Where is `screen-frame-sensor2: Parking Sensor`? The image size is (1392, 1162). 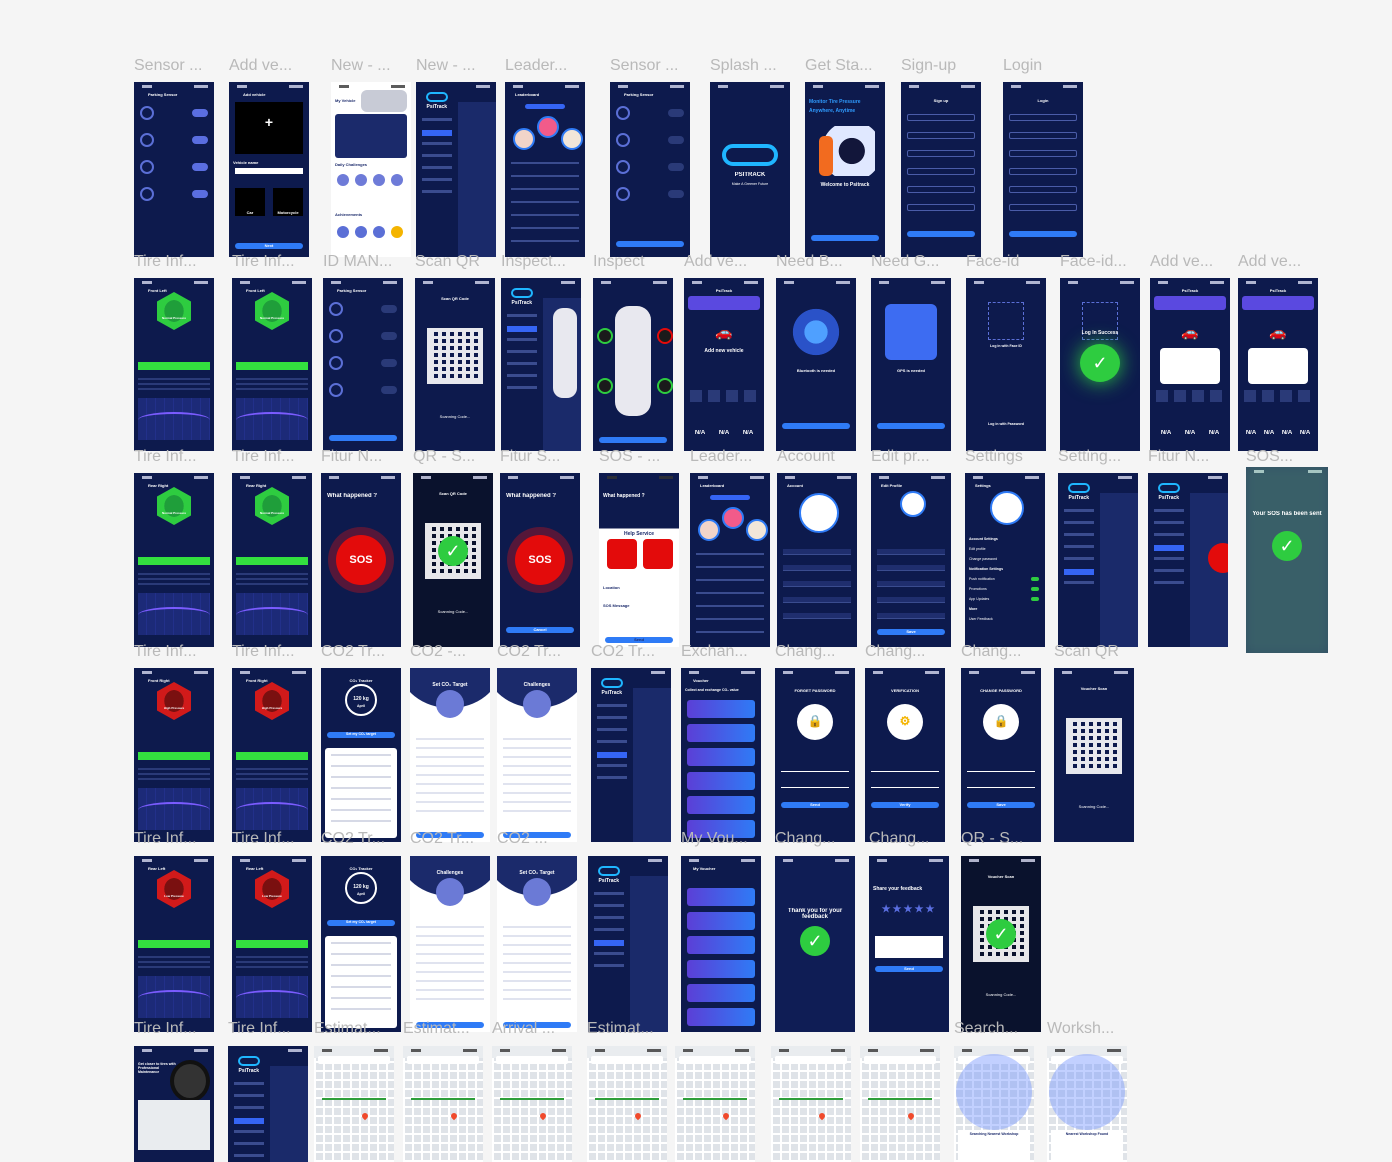 screen-frame-sensor2: Parking Sensor is located at coordinates (650, 169).